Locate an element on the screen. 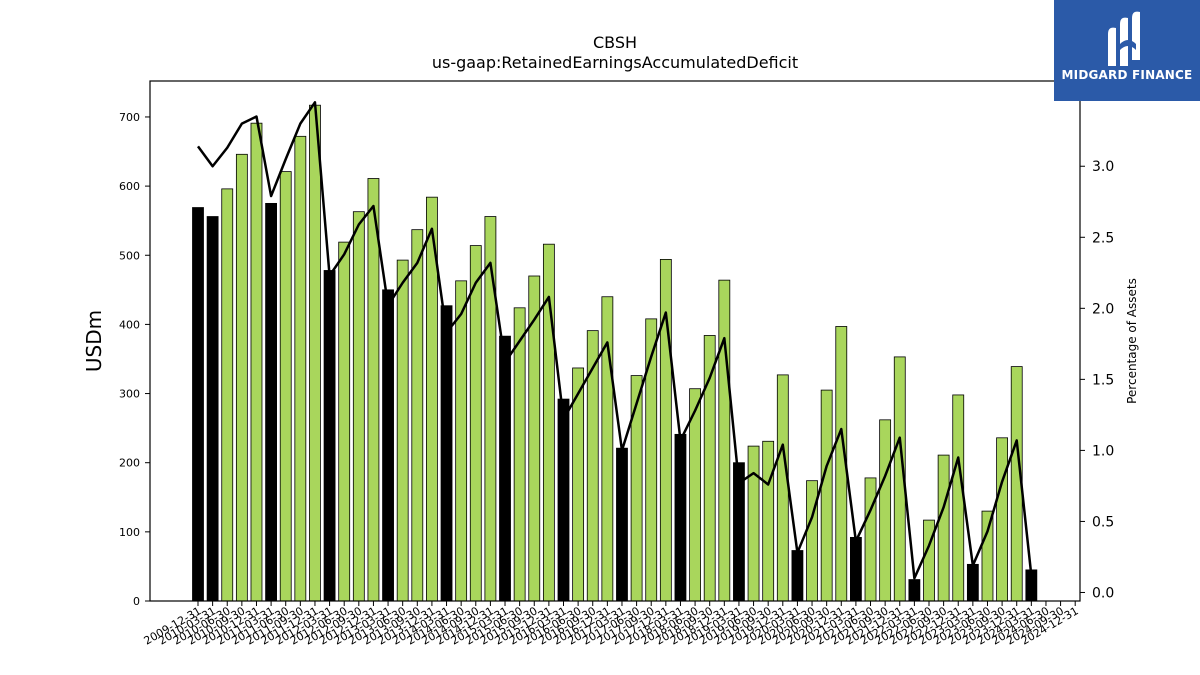 This screenshot has height=675, width=1200. y-tick-label: 300 is located at coordinates (129, 394).